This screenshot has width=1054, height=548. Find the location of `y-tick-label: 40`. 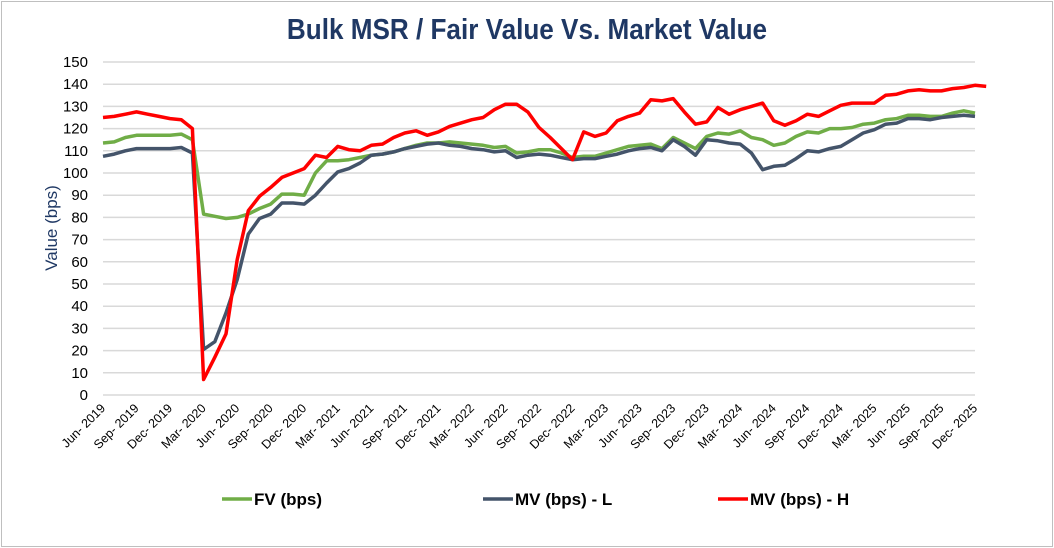

y-tick-label: 40 is located at coordinates (79, 306).